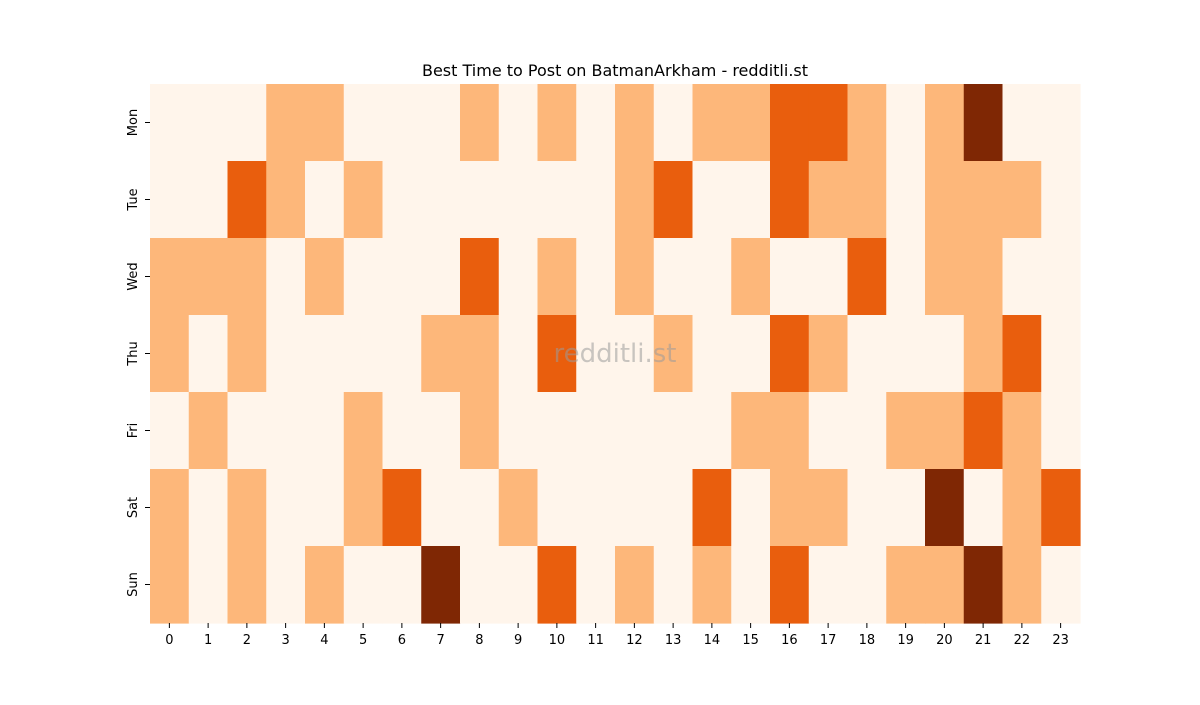 The image size is (1200, 705). I want to click on x-tick-label: 19, so click(905, 640).